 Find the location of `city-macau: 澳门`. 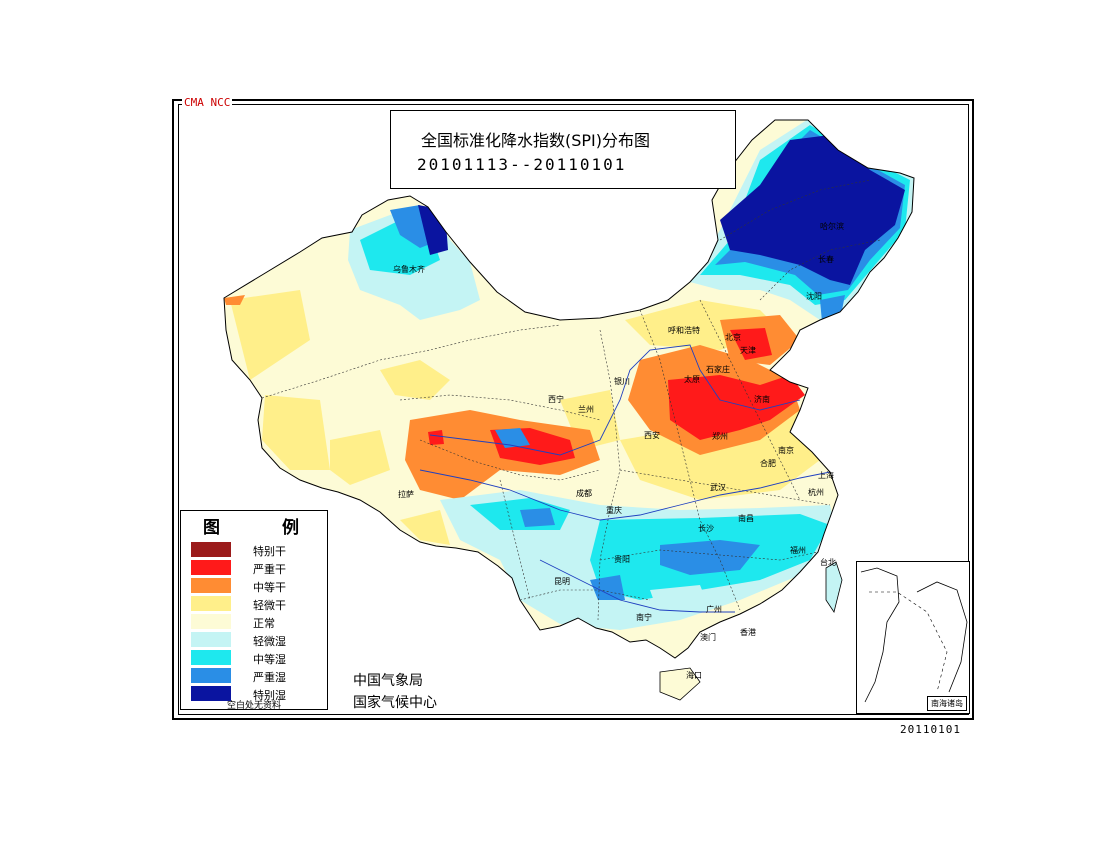

city-macau: 澳门 is located at coordinates (708, 637).